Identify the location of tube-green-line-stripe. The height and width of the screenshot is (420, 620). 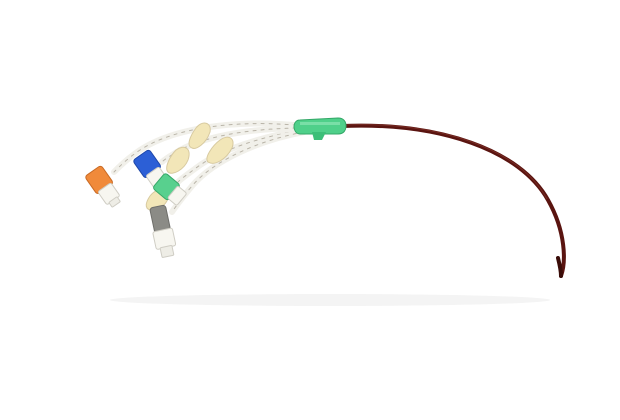
(241, 156).